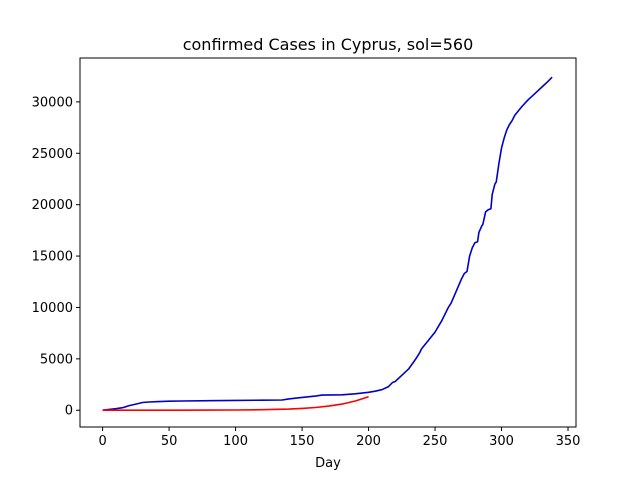  What do you see at coordinates (52, 154) in the screenshot?
I see `y-tick-label: 25000` at bounding box center [52, 154].